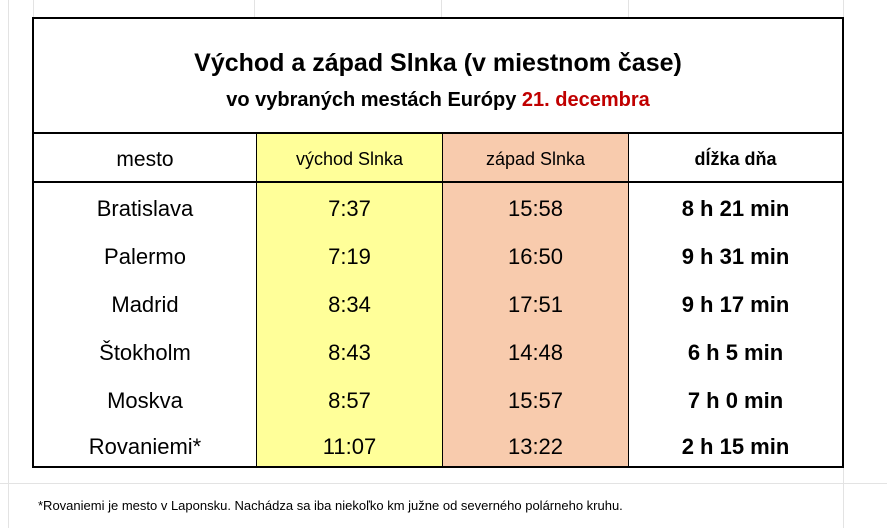 The image size is (887, 528). Describe the element at coordinates (349, 399) in the screenshot. I see `cell-sunrise: 8:57` at that location.